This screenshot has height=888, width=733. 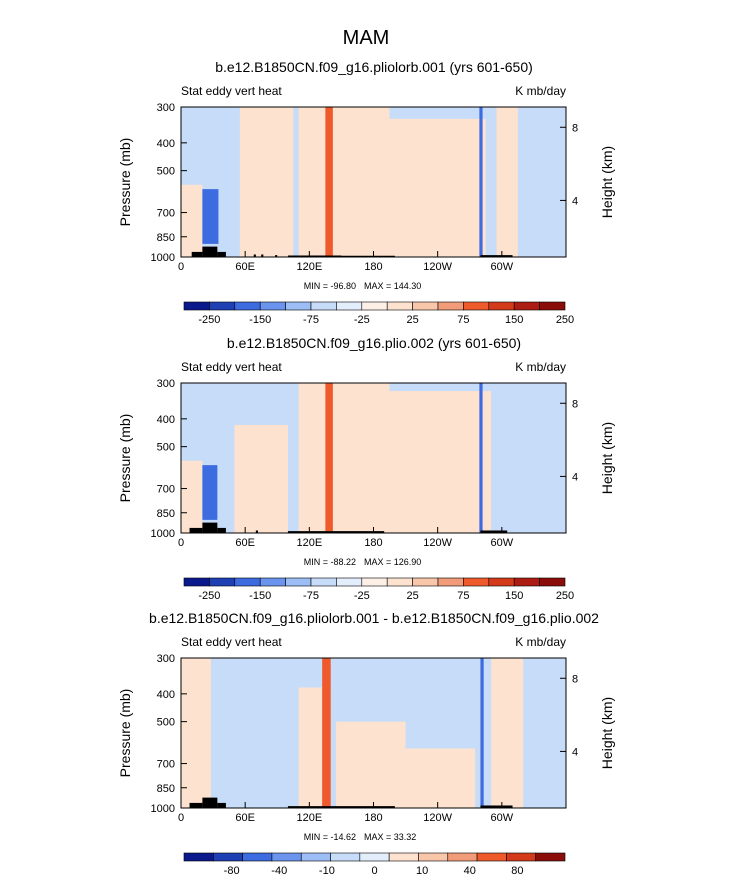 I want to click on x-tick-label: 60W, so click(x=502, y=818).